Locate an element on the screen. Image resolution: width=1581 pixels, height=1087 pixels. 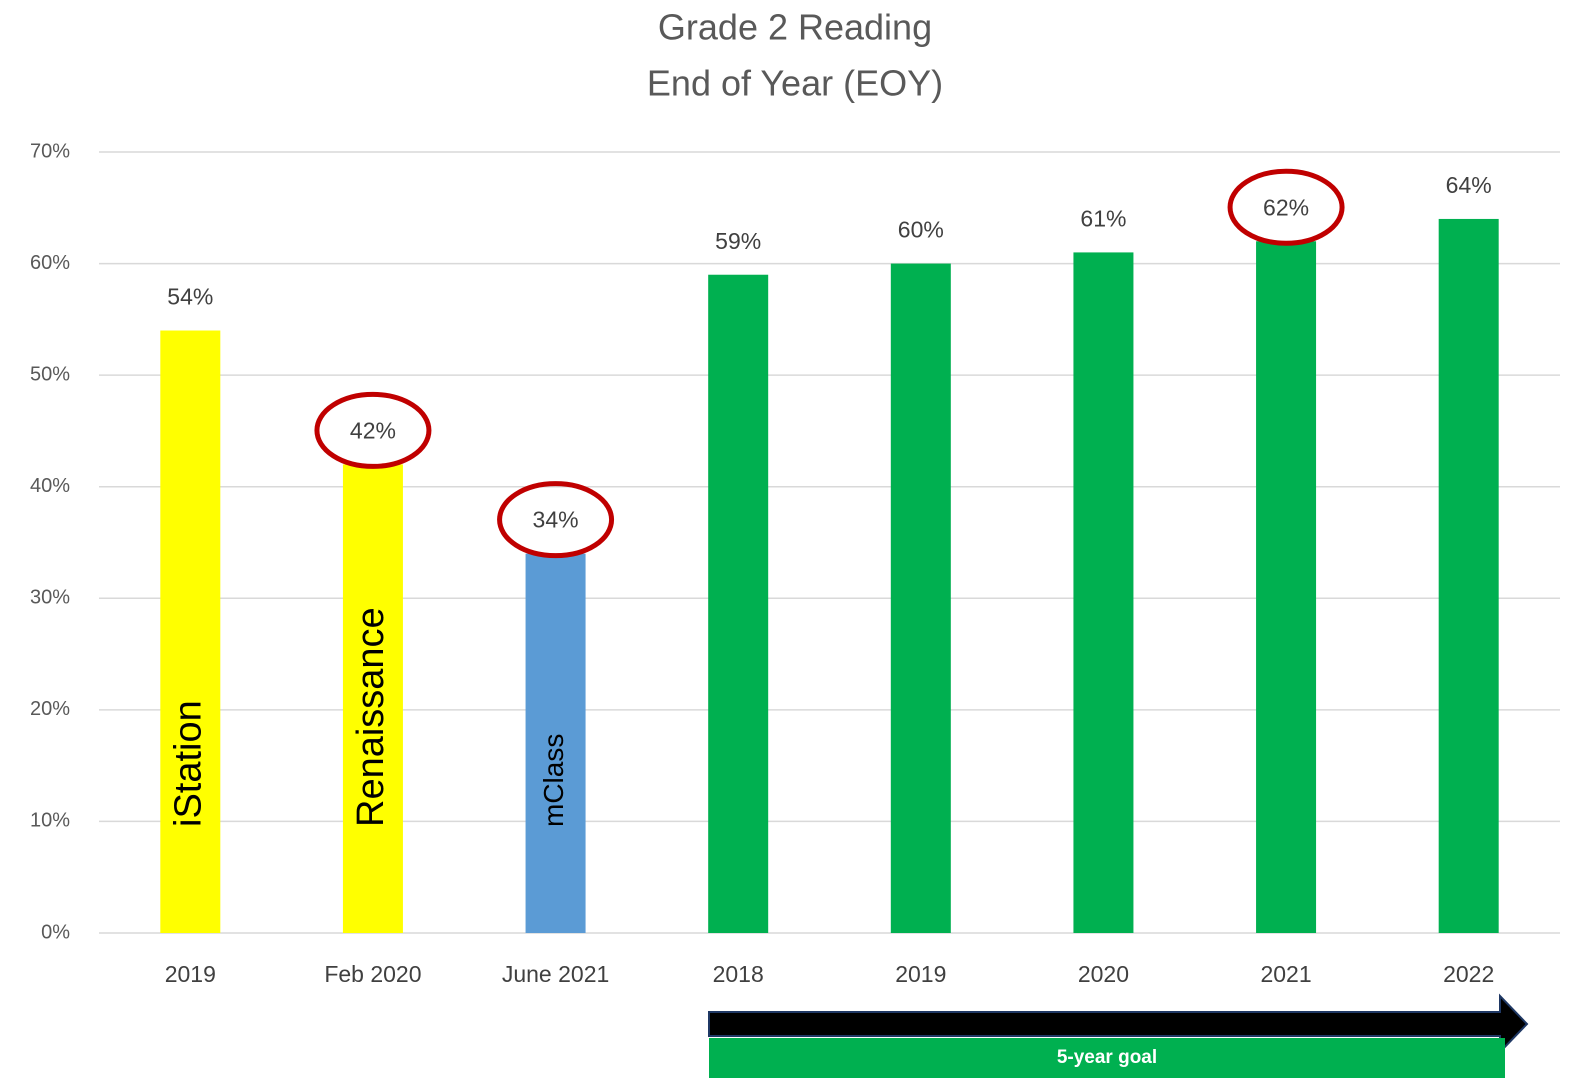
bar-annotation: iStation is located at coordinates (188, 763).